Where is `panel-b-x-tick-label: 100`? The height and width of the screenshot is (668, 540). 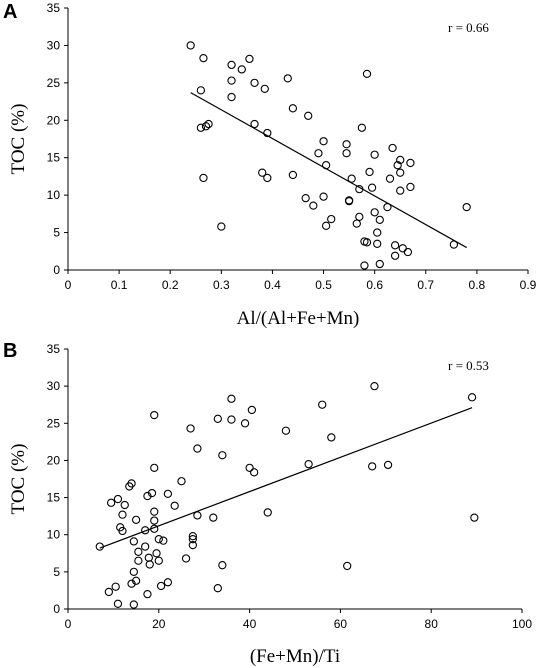
panel-b-x-tick-label: 100 is located at coordinates (522, 624).